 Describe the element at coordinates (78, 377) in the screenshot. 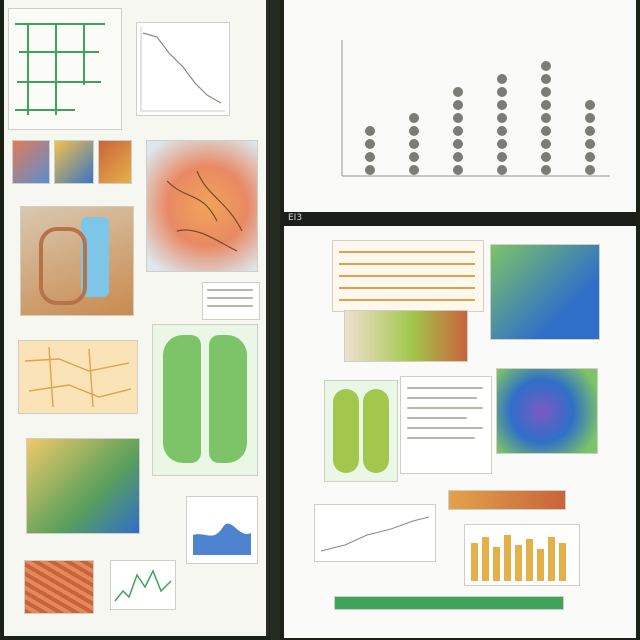

I see `map-illustration` at that location.